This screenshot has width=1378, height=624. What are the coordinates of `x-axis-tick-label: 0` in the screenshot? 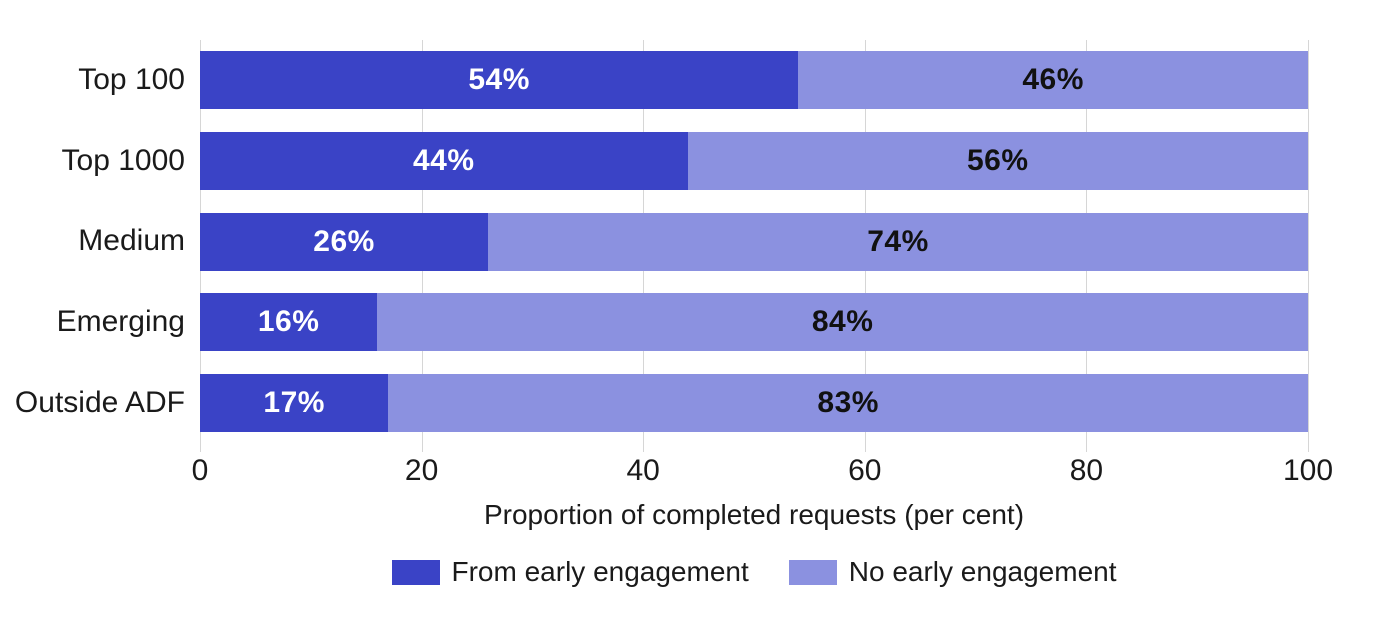 It's located at (200, 470).